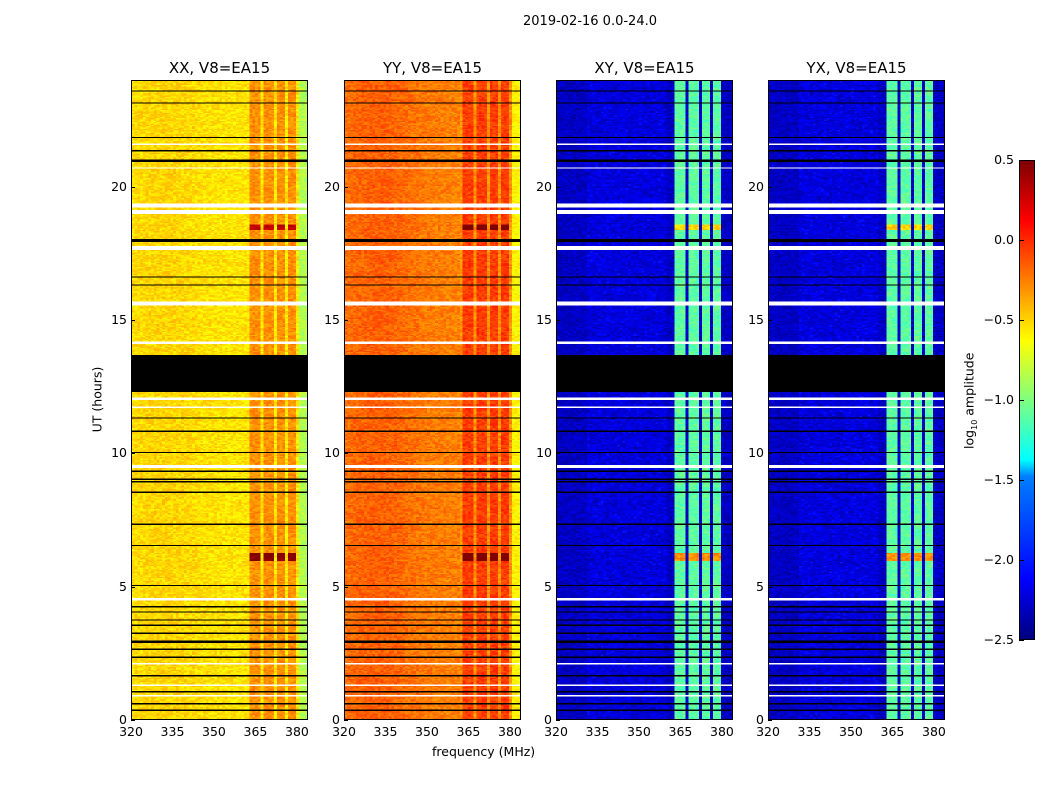  Describe the element at coordinates (998, 479) in the screenshot. I see `colorbar-tick-label: −1.5` at that location.